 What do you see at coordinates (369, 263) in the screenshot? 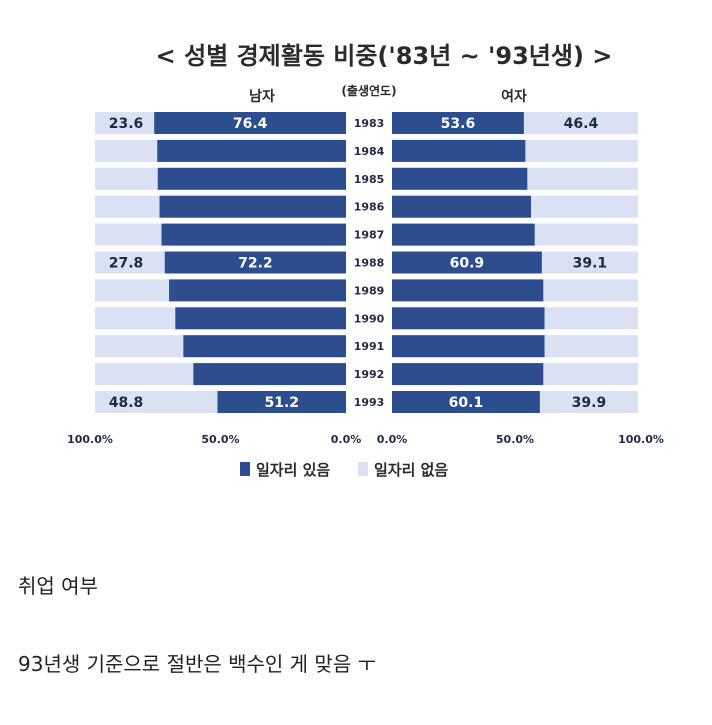
I see `birth-year-label: 1988` at bounding box center [369, 263].